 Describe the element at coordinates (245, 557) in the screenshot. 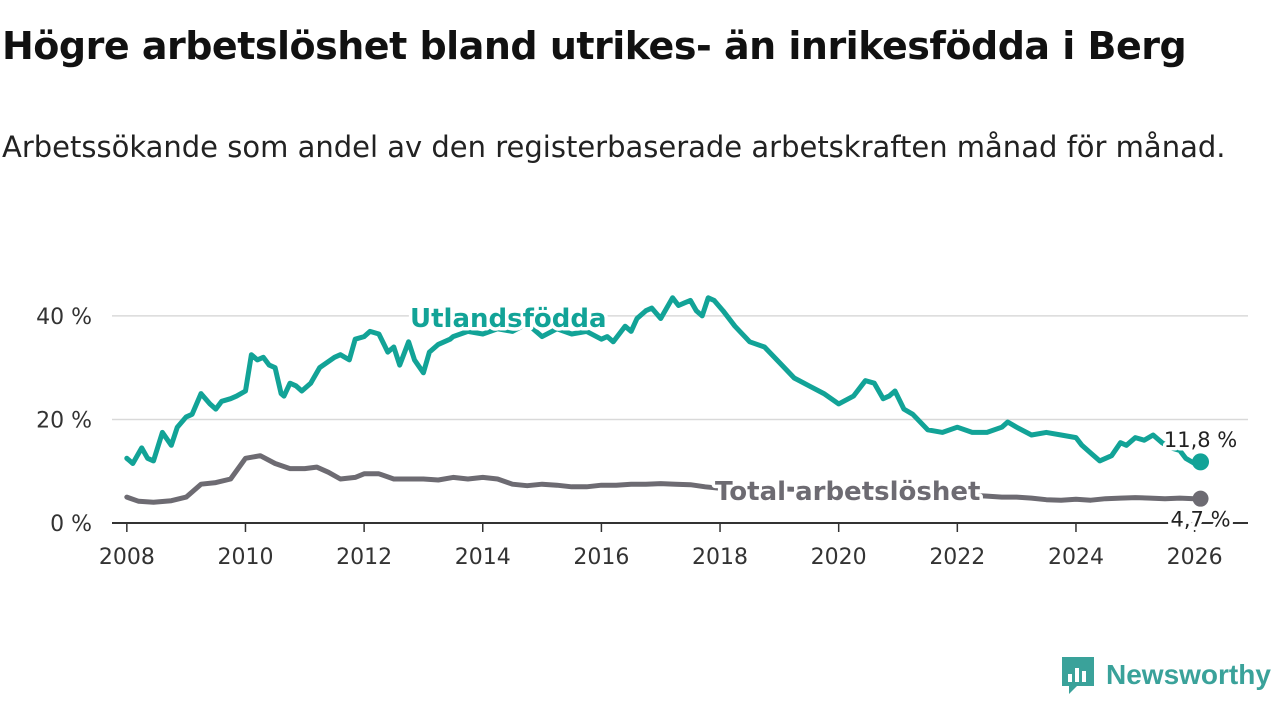

I see `x-tick-label: 2010` at that location.